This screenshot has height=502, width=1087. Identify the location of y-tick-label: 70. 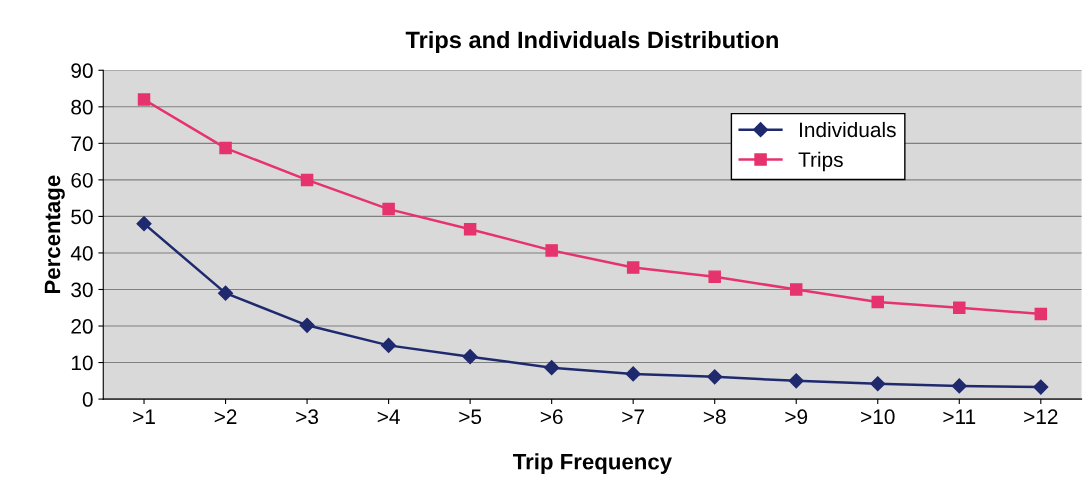
(82, 144).